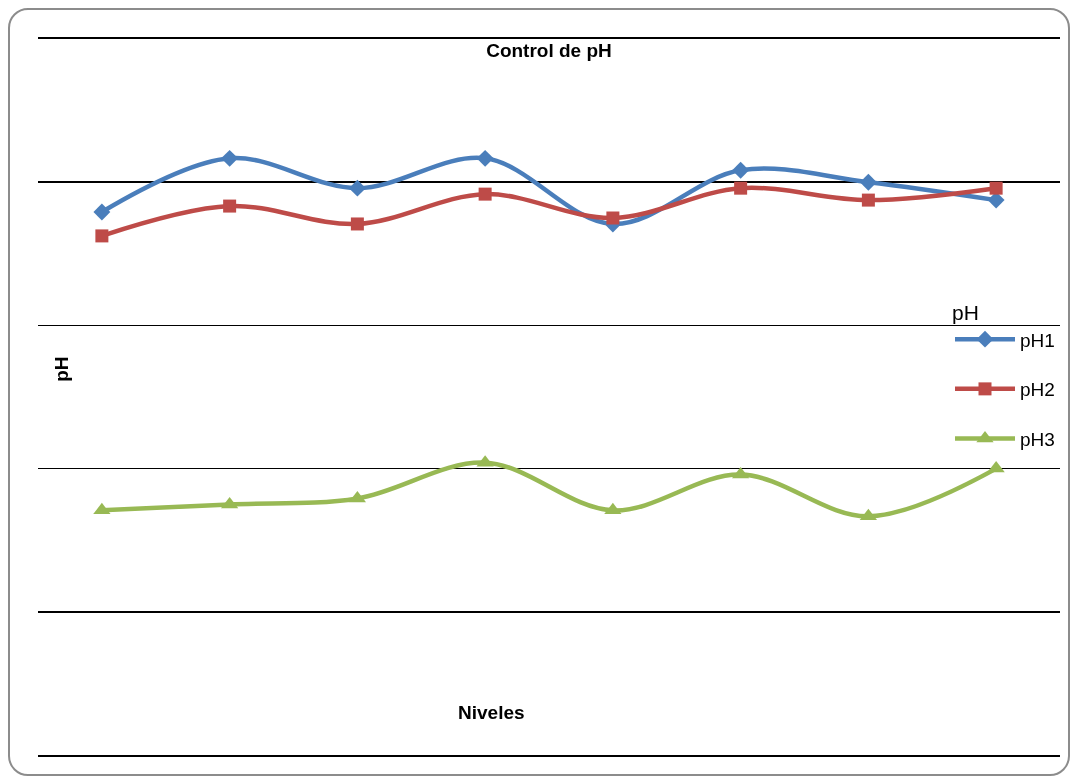 Image resolution: width=1074 pixels, height=780 pixels. I want to click on legend-title: pH, so click(965, 313).